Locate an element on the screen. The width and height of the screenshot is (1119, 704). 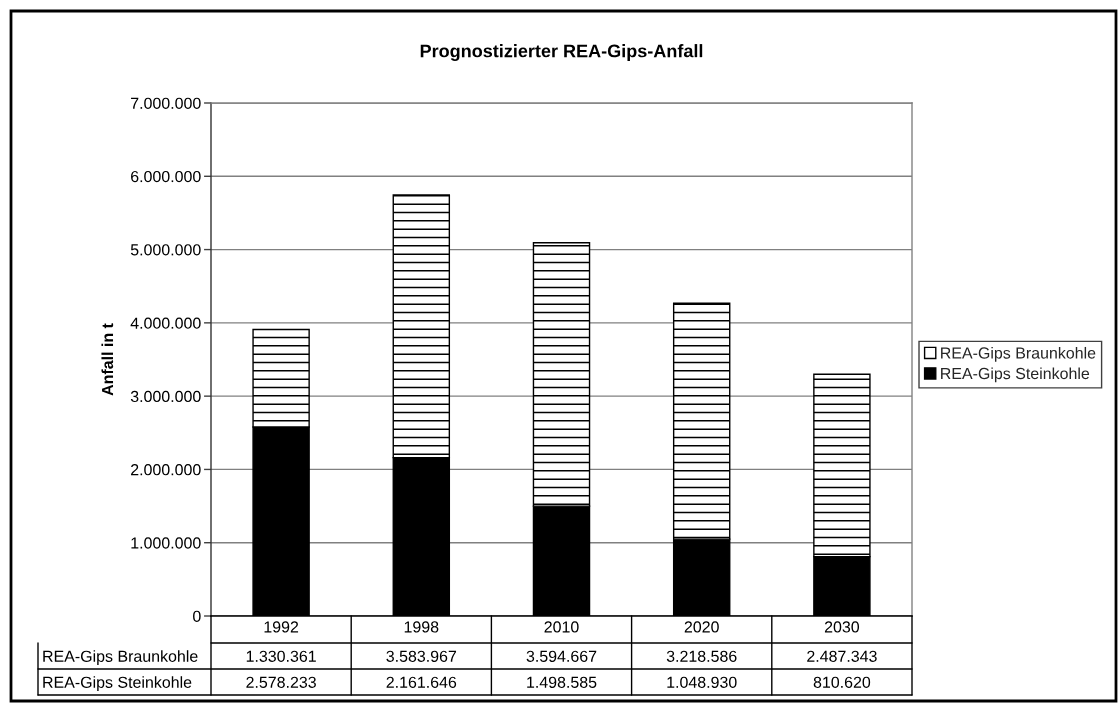
legend-label: REA-Gips Braunkohle is located at coordinates (1018, 354).